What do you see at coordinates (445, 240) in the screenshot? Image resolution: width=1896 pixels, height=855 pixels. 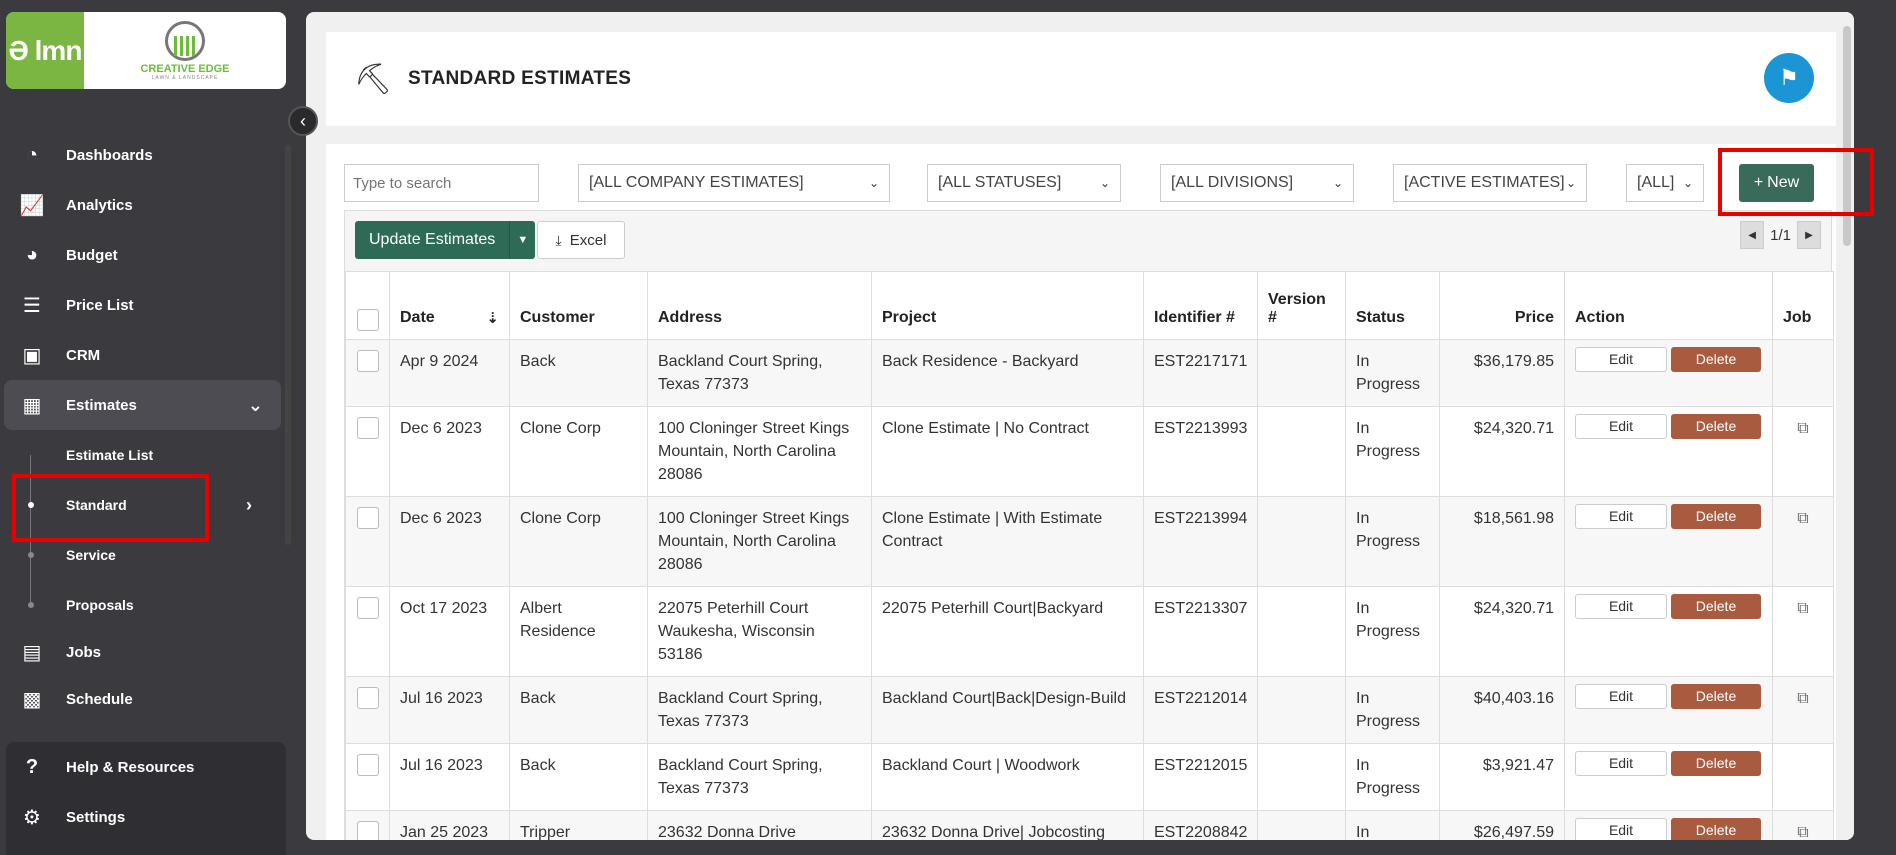 I see `update-estimates-button: Update Estimates ▼` at bounding box center [445, 240].